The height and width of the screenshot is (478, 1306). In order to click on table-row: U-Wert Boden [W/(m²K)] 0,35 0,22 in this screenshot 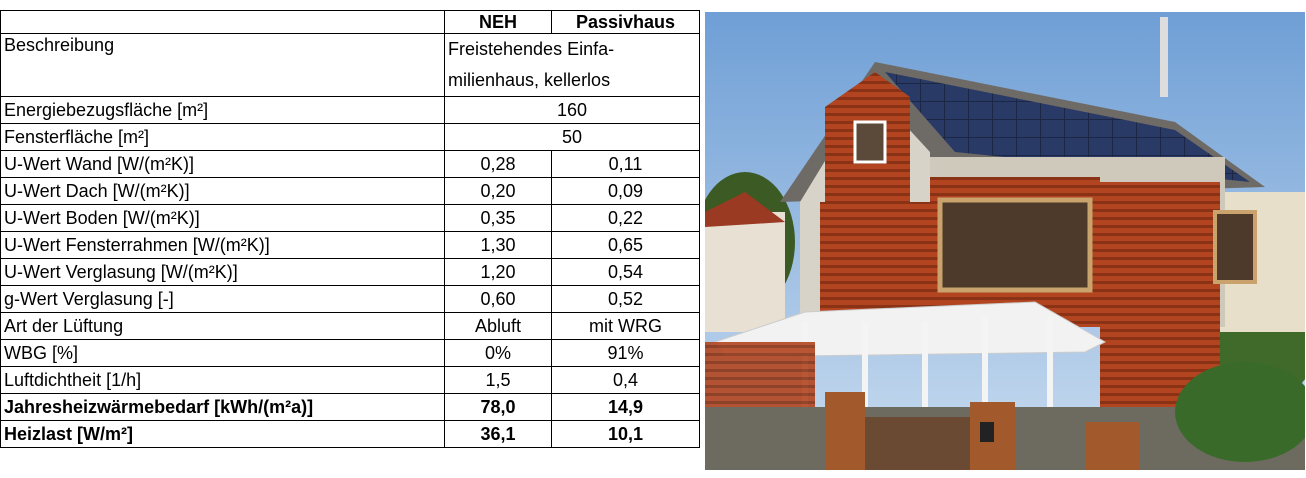, I will do `click(350, 218)`.